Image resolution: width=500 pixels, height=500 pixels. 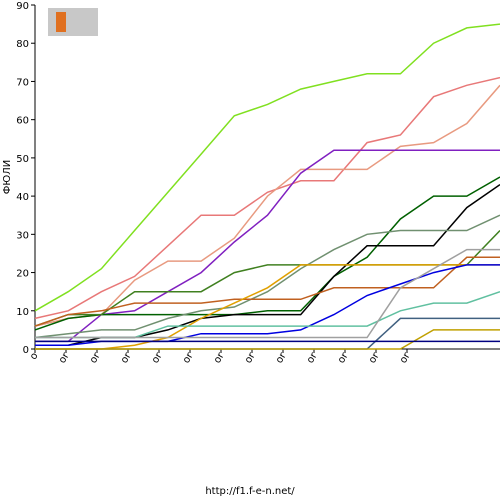 I want to click on logo, so click(x=73, y=22).